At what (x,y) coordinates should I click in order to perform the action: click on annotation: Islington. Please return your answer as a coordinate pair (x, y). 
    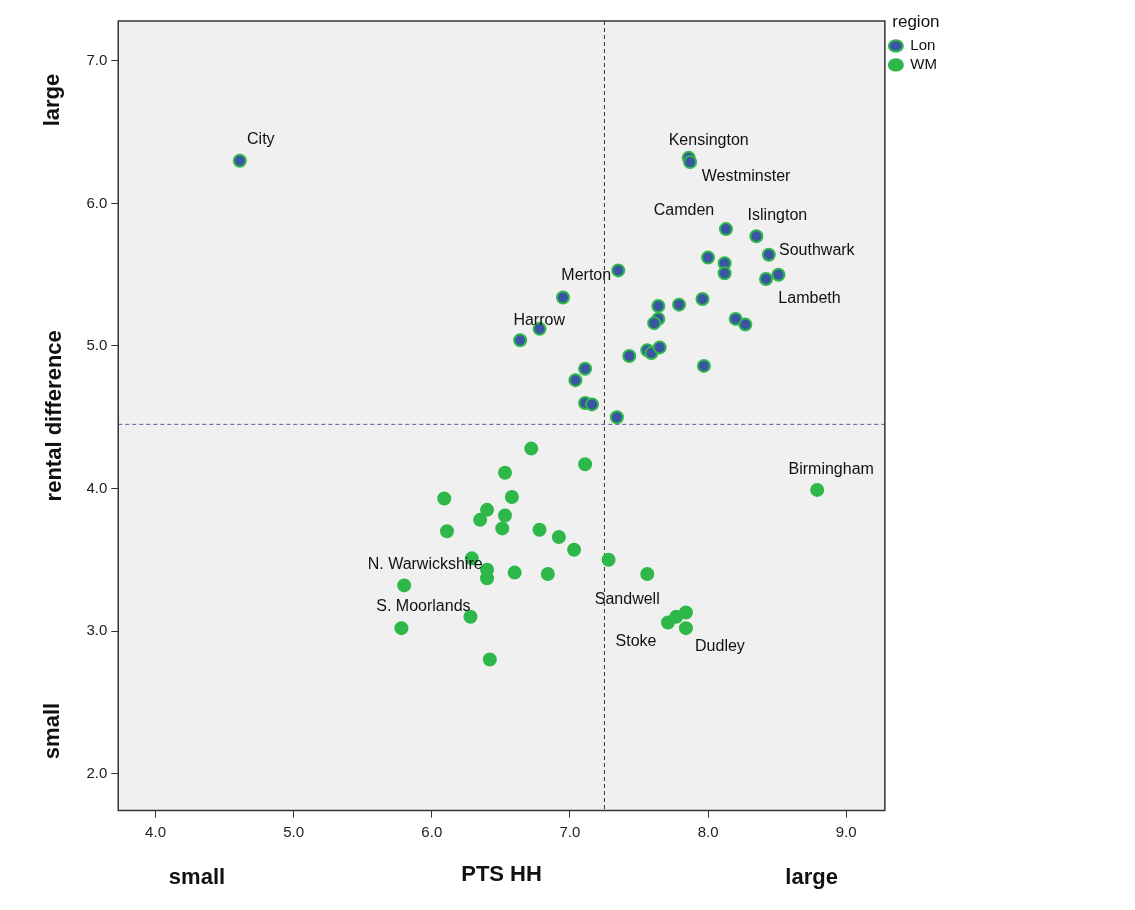
    Looking at the image, I should click on (777, 214).